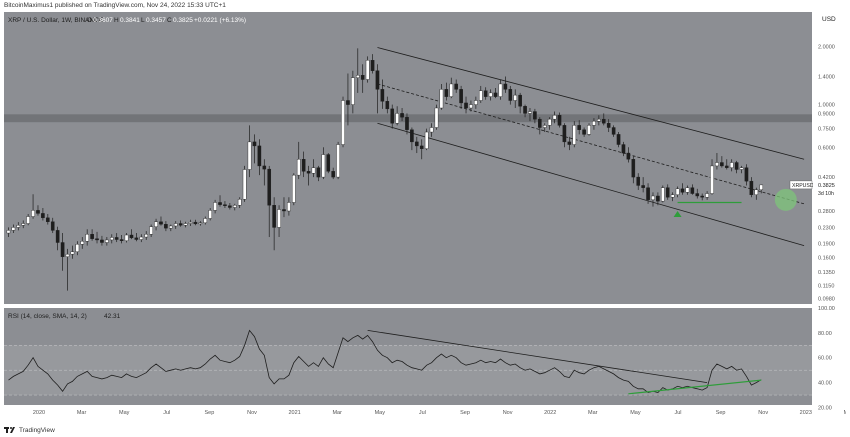 The width and height of the screenshot is (850, 437). Describe the element at coordinates (826, 228) in the screenshot. I see `price-tick-label: 0.2300` at that location.